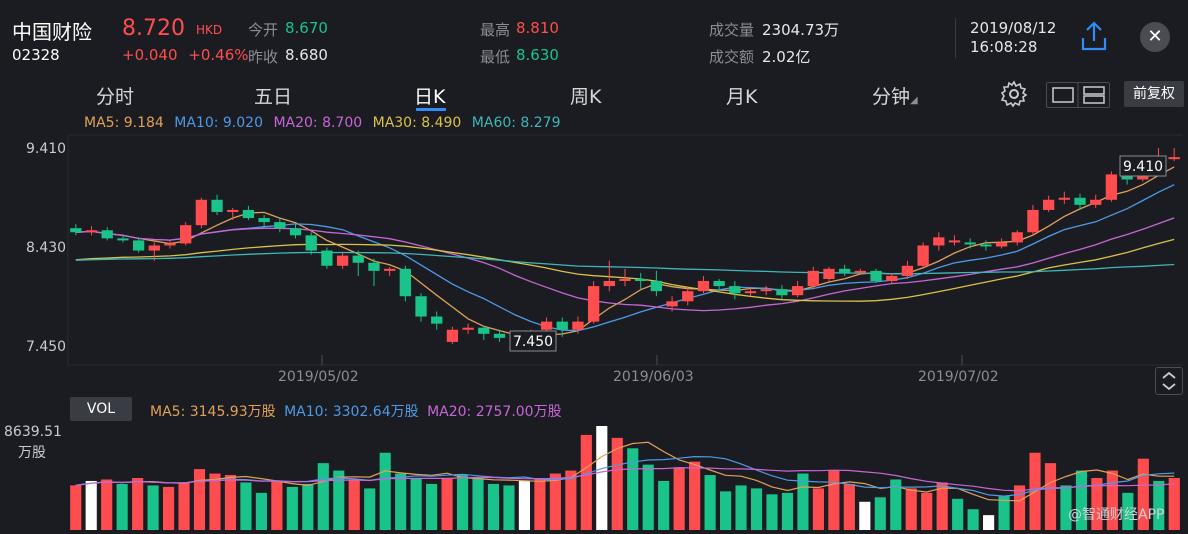 This screenshot has height=534, width=1188. I want to click on prev-close-label: 昨收, so click(263, 57).